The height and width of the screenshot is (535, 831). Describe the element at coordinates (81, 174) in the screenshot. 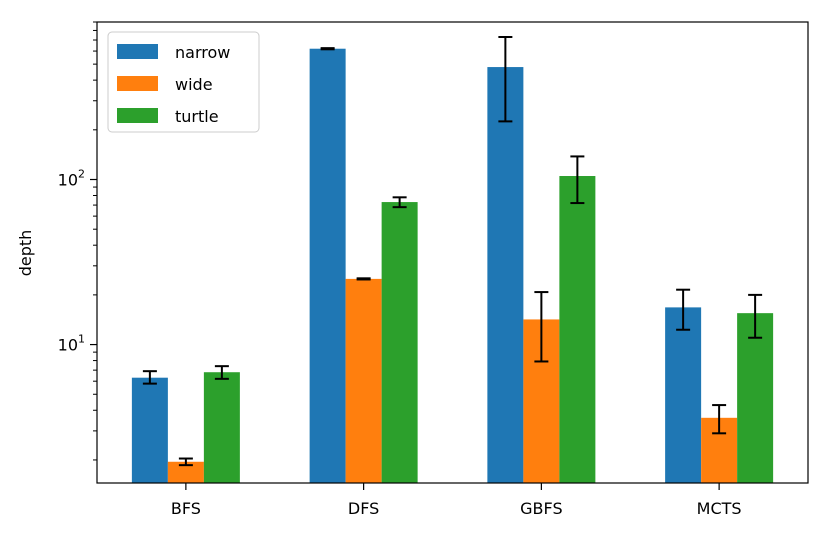

I see `y-tick-label-exponent: 2` at that location.